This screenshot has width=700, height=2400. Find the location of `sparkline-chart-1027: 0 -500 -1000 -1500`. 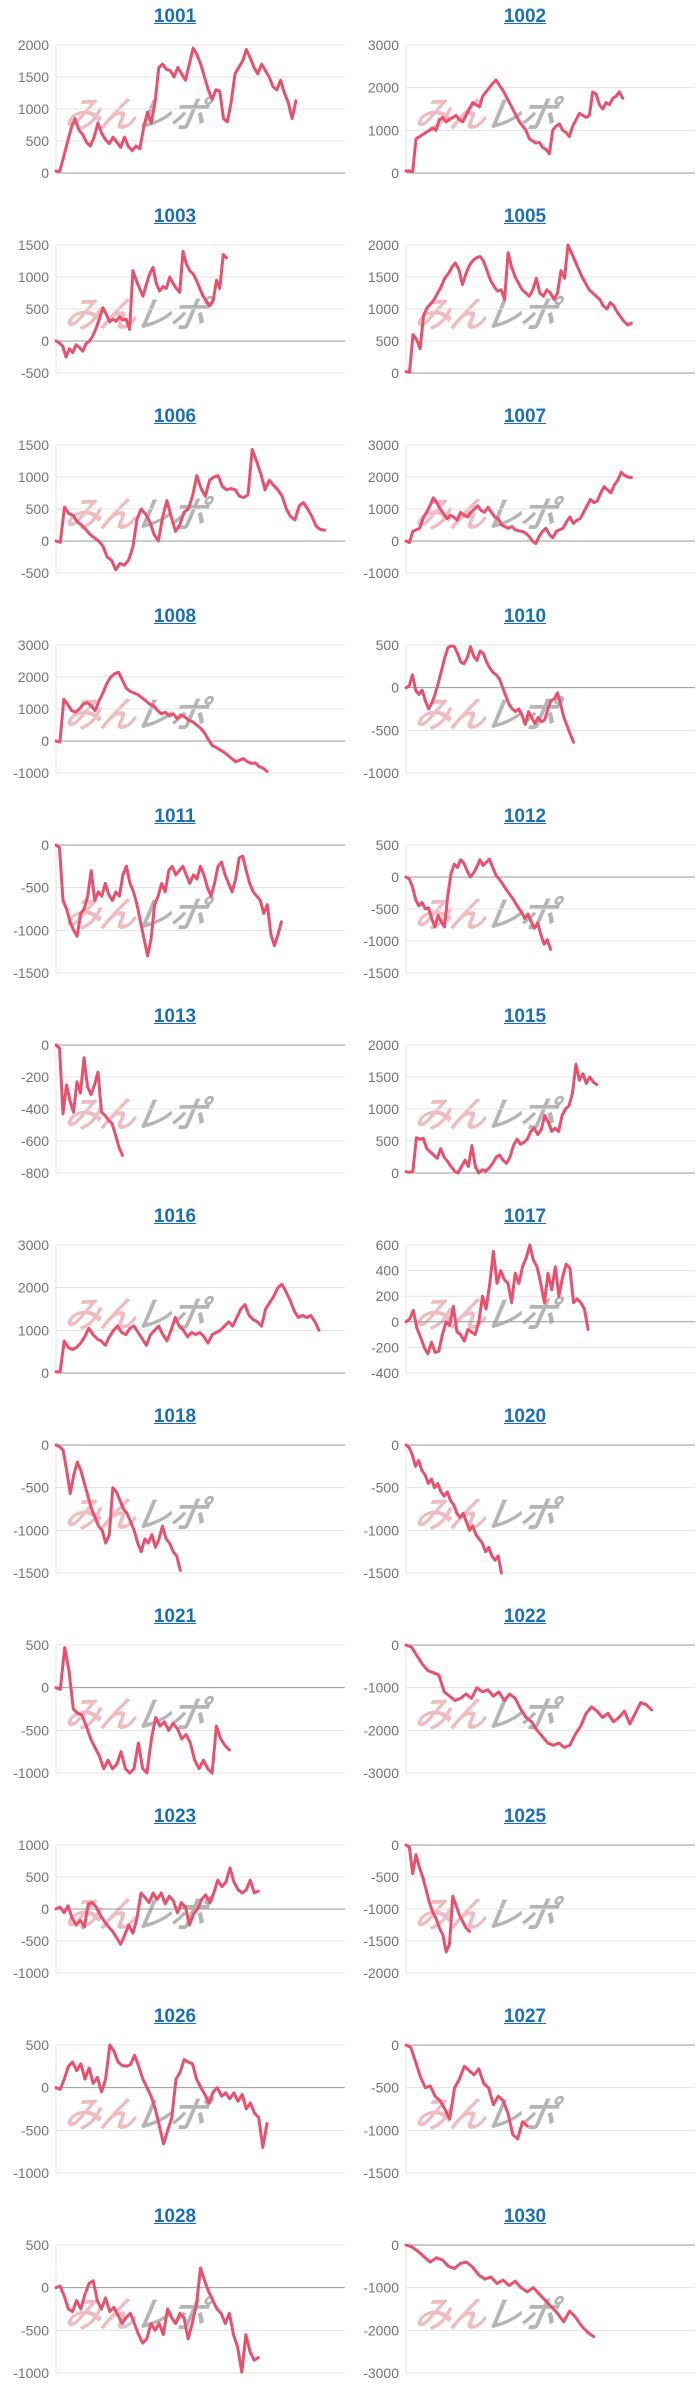

sparkline-chart-1027: 0 -500 -1000 -1500 is located at coordinates (529, 2109).